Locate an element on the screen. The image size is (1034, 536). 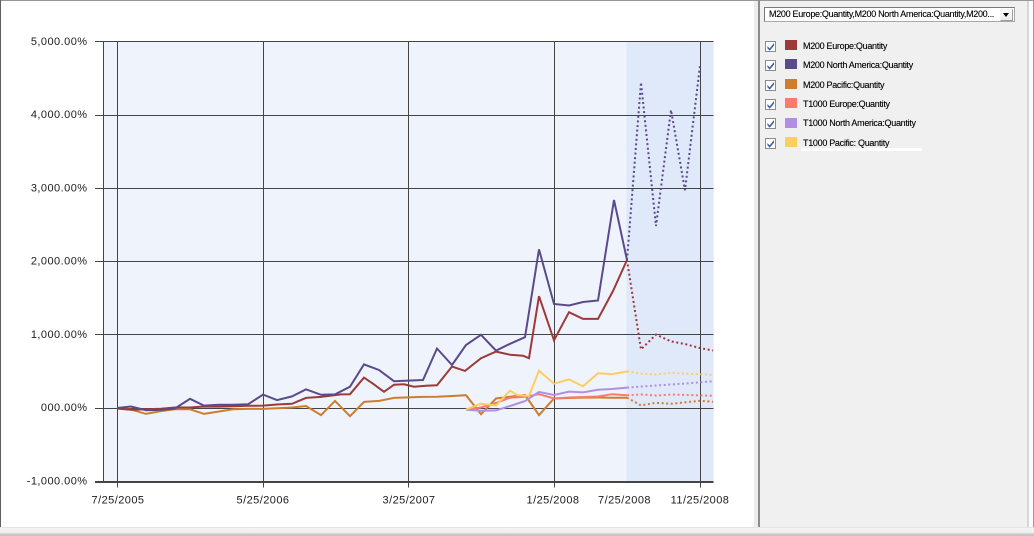
svg-text: 1/25/2008 is located at coordinates (553, 500).